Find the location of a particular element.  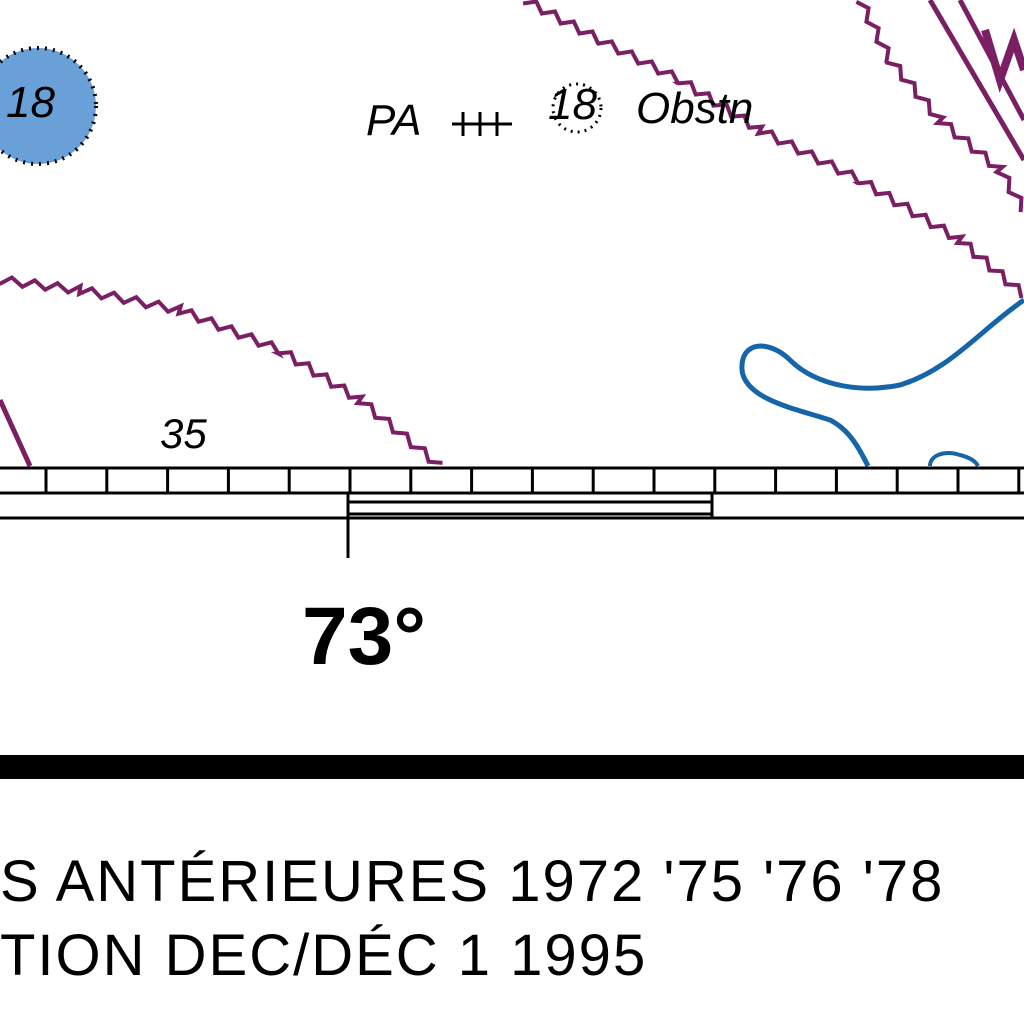

neatline-bar is located at coordinates (512, 767).